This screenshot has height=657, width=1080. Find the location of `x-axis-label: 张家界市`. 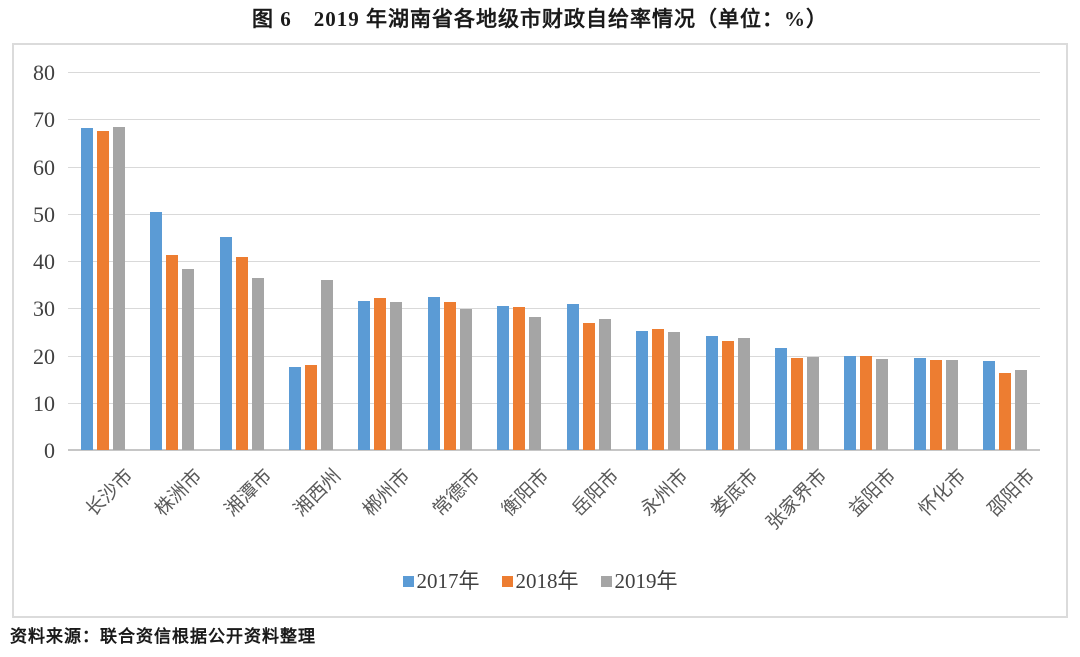

x-axis-label: 张家界市 is located at coordinates (797, 500).